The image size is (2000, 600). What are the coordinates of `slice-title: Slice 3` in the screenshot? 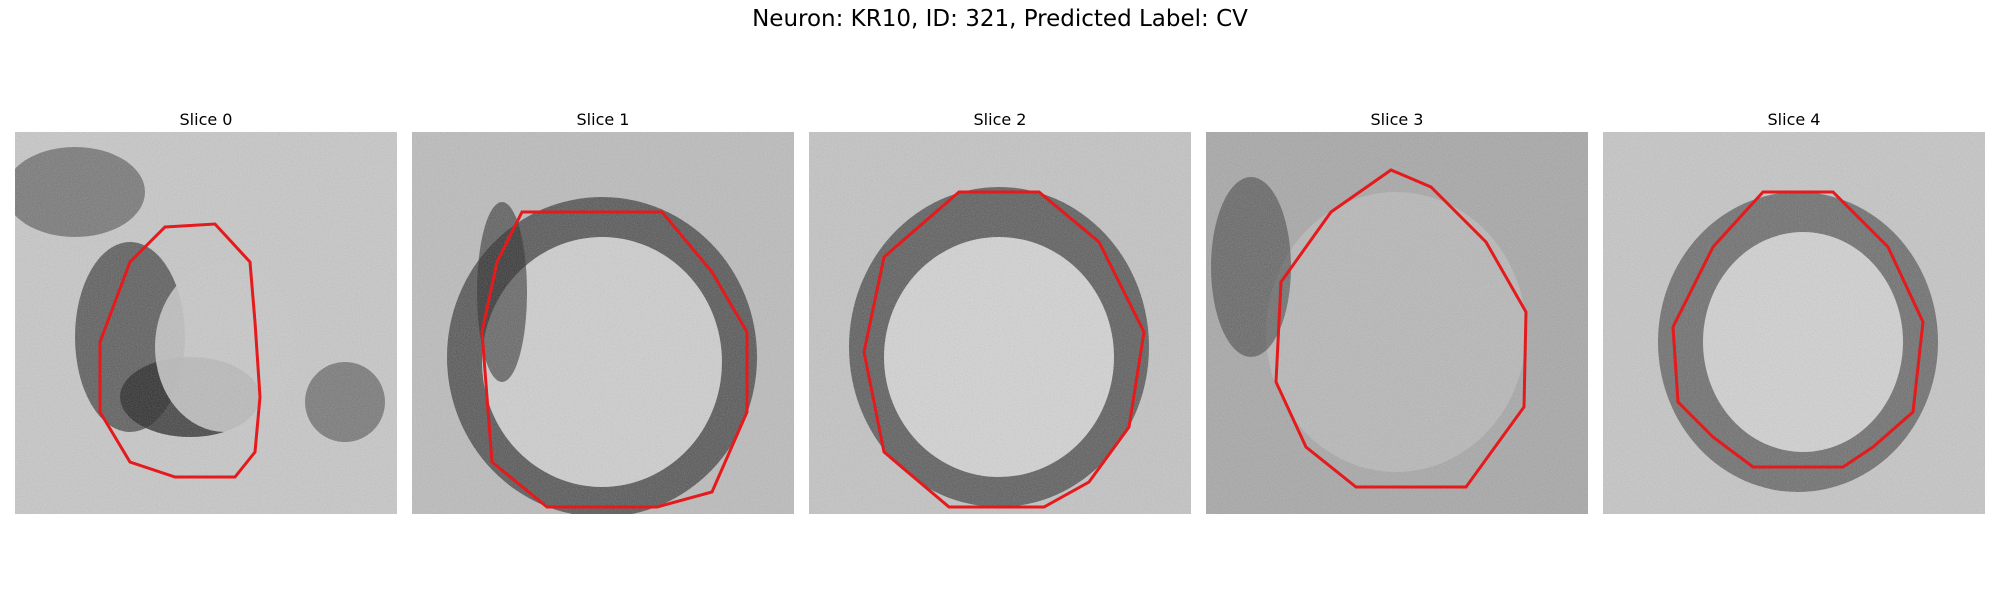 It's located at (1397, 119).